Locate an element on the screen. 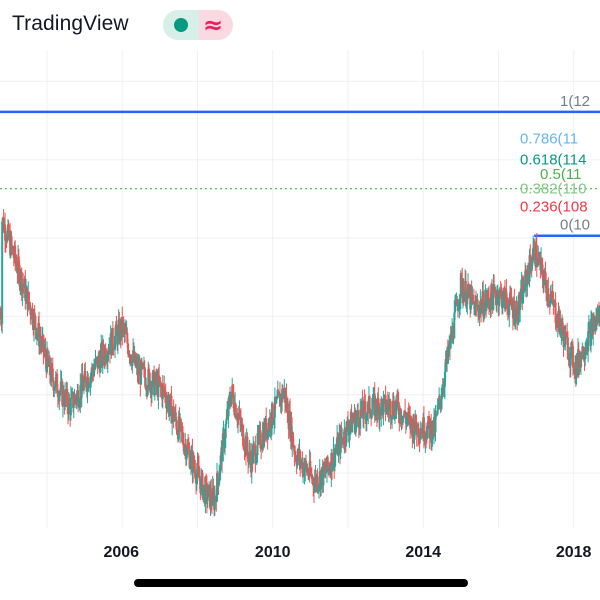 The width and height of the screenshot is (600, 600). x-axis: 2006 2010 2014 2018 is located at coordinates (347, 552).